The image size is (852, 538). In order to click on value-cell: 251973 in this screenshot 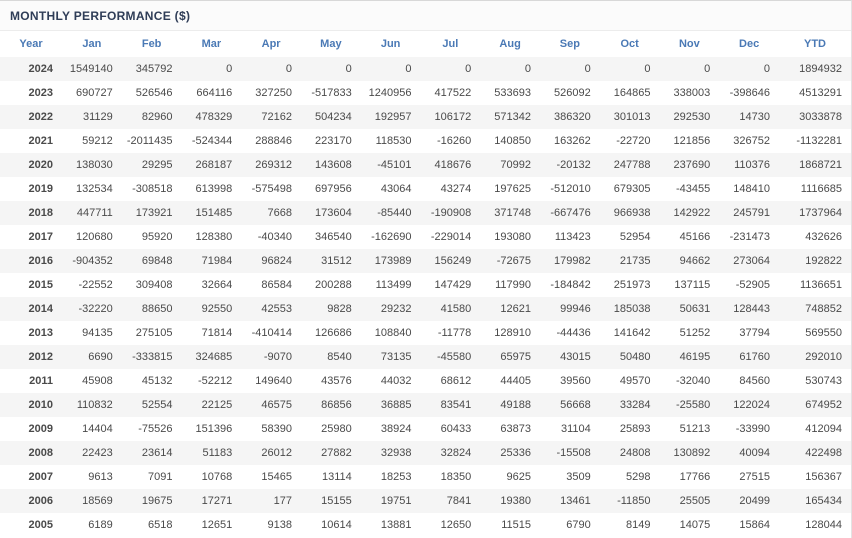, I will do `click(632, 285)`.